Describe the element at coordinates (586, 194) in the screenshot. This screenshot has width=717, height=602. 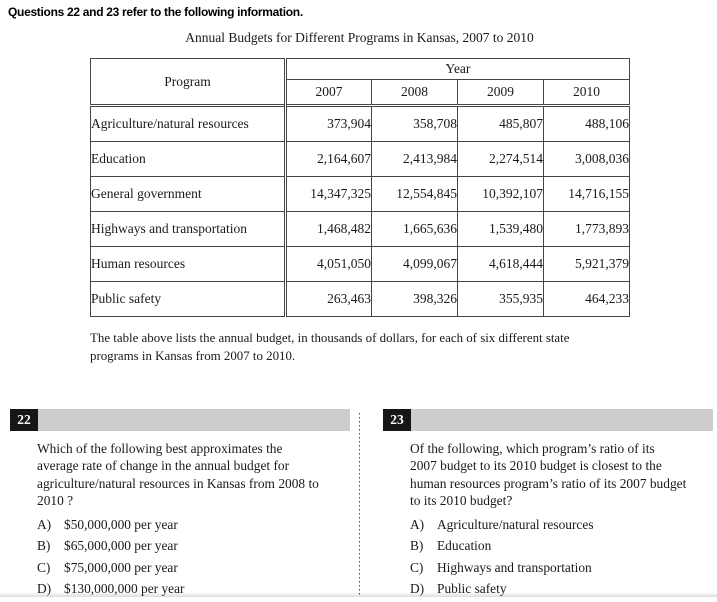
I see `budget-value: 14,716,155` at that location.